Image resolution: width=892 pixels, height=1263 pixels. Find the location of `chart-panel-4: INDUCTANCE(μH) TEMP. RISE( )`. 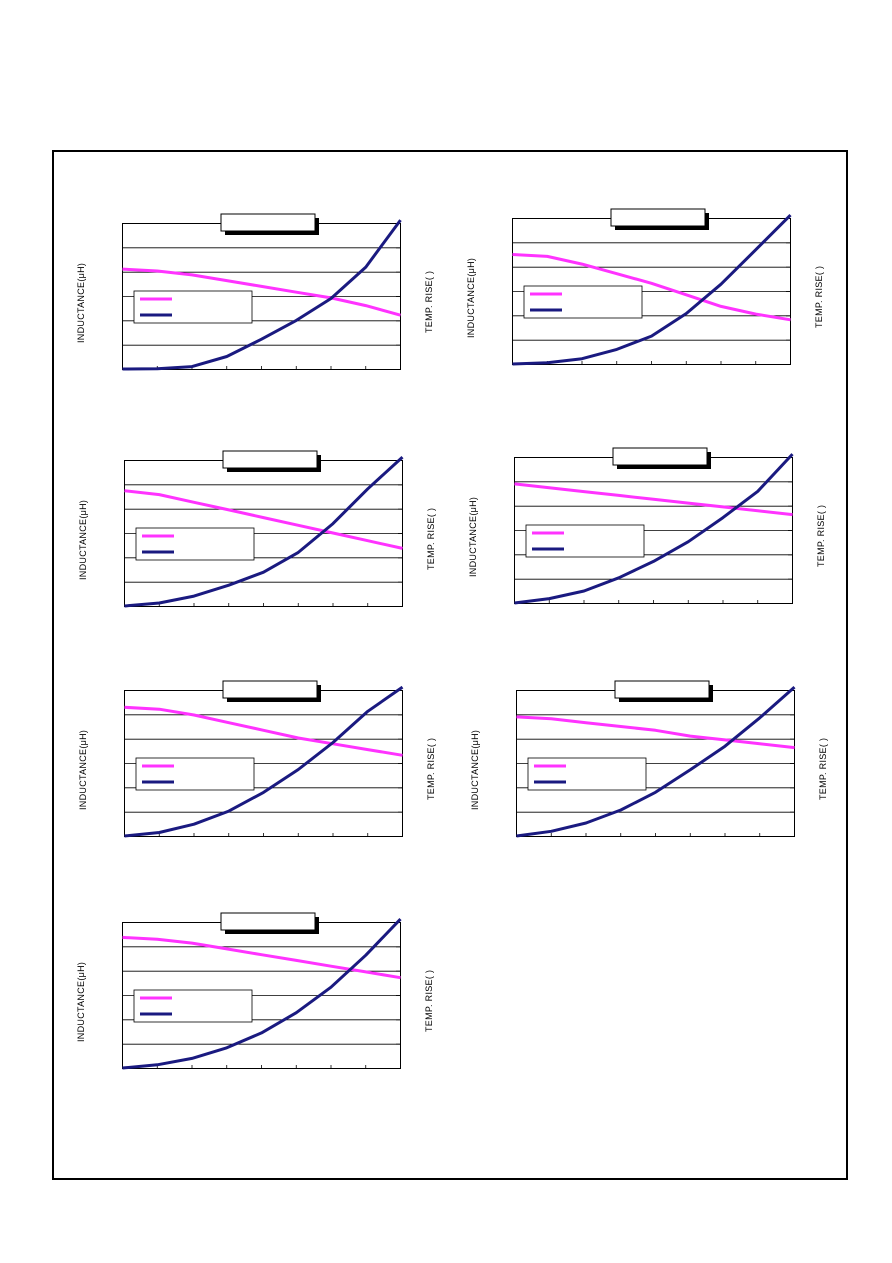

chart-panel-4: INDUCTANCE(μH) TEMP. RISE( ) is located at coordinates (635, 537).